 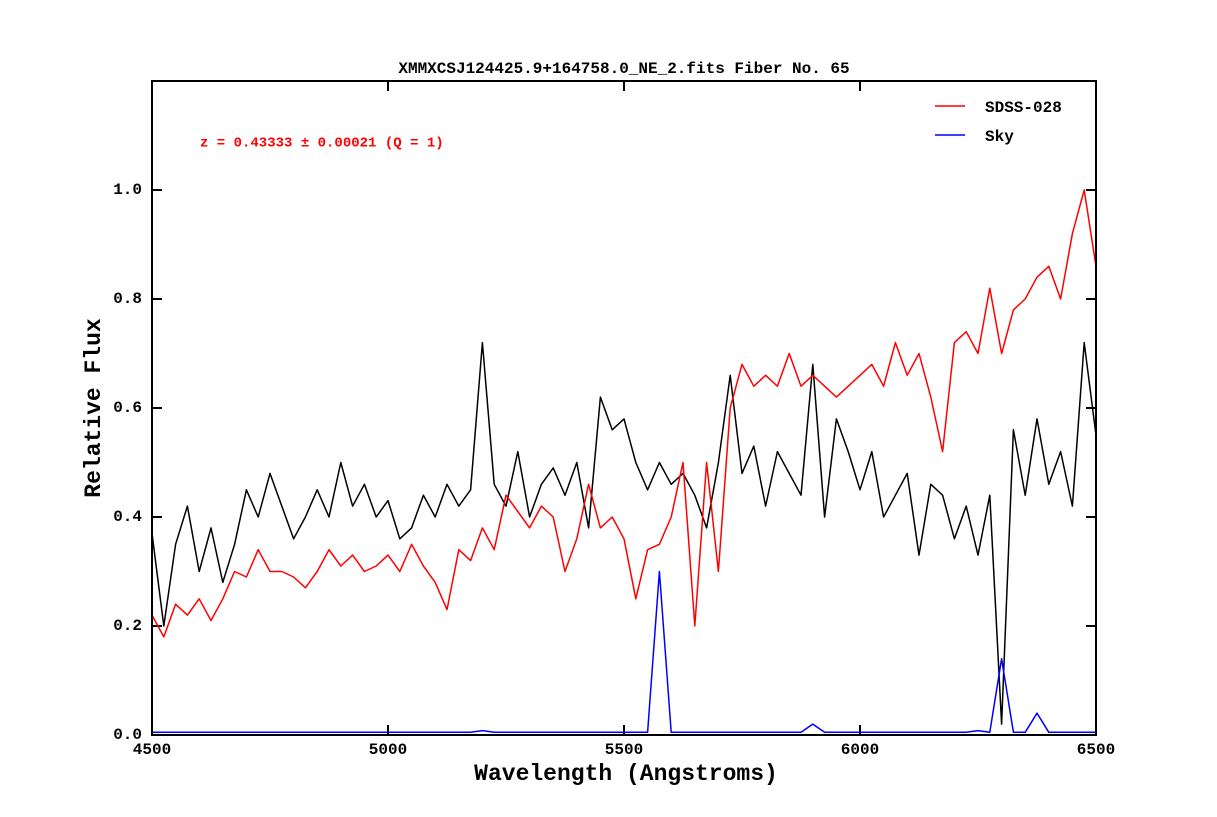 I want to click on y-axis-label: Relative Flux, so click(x=94, y=408).